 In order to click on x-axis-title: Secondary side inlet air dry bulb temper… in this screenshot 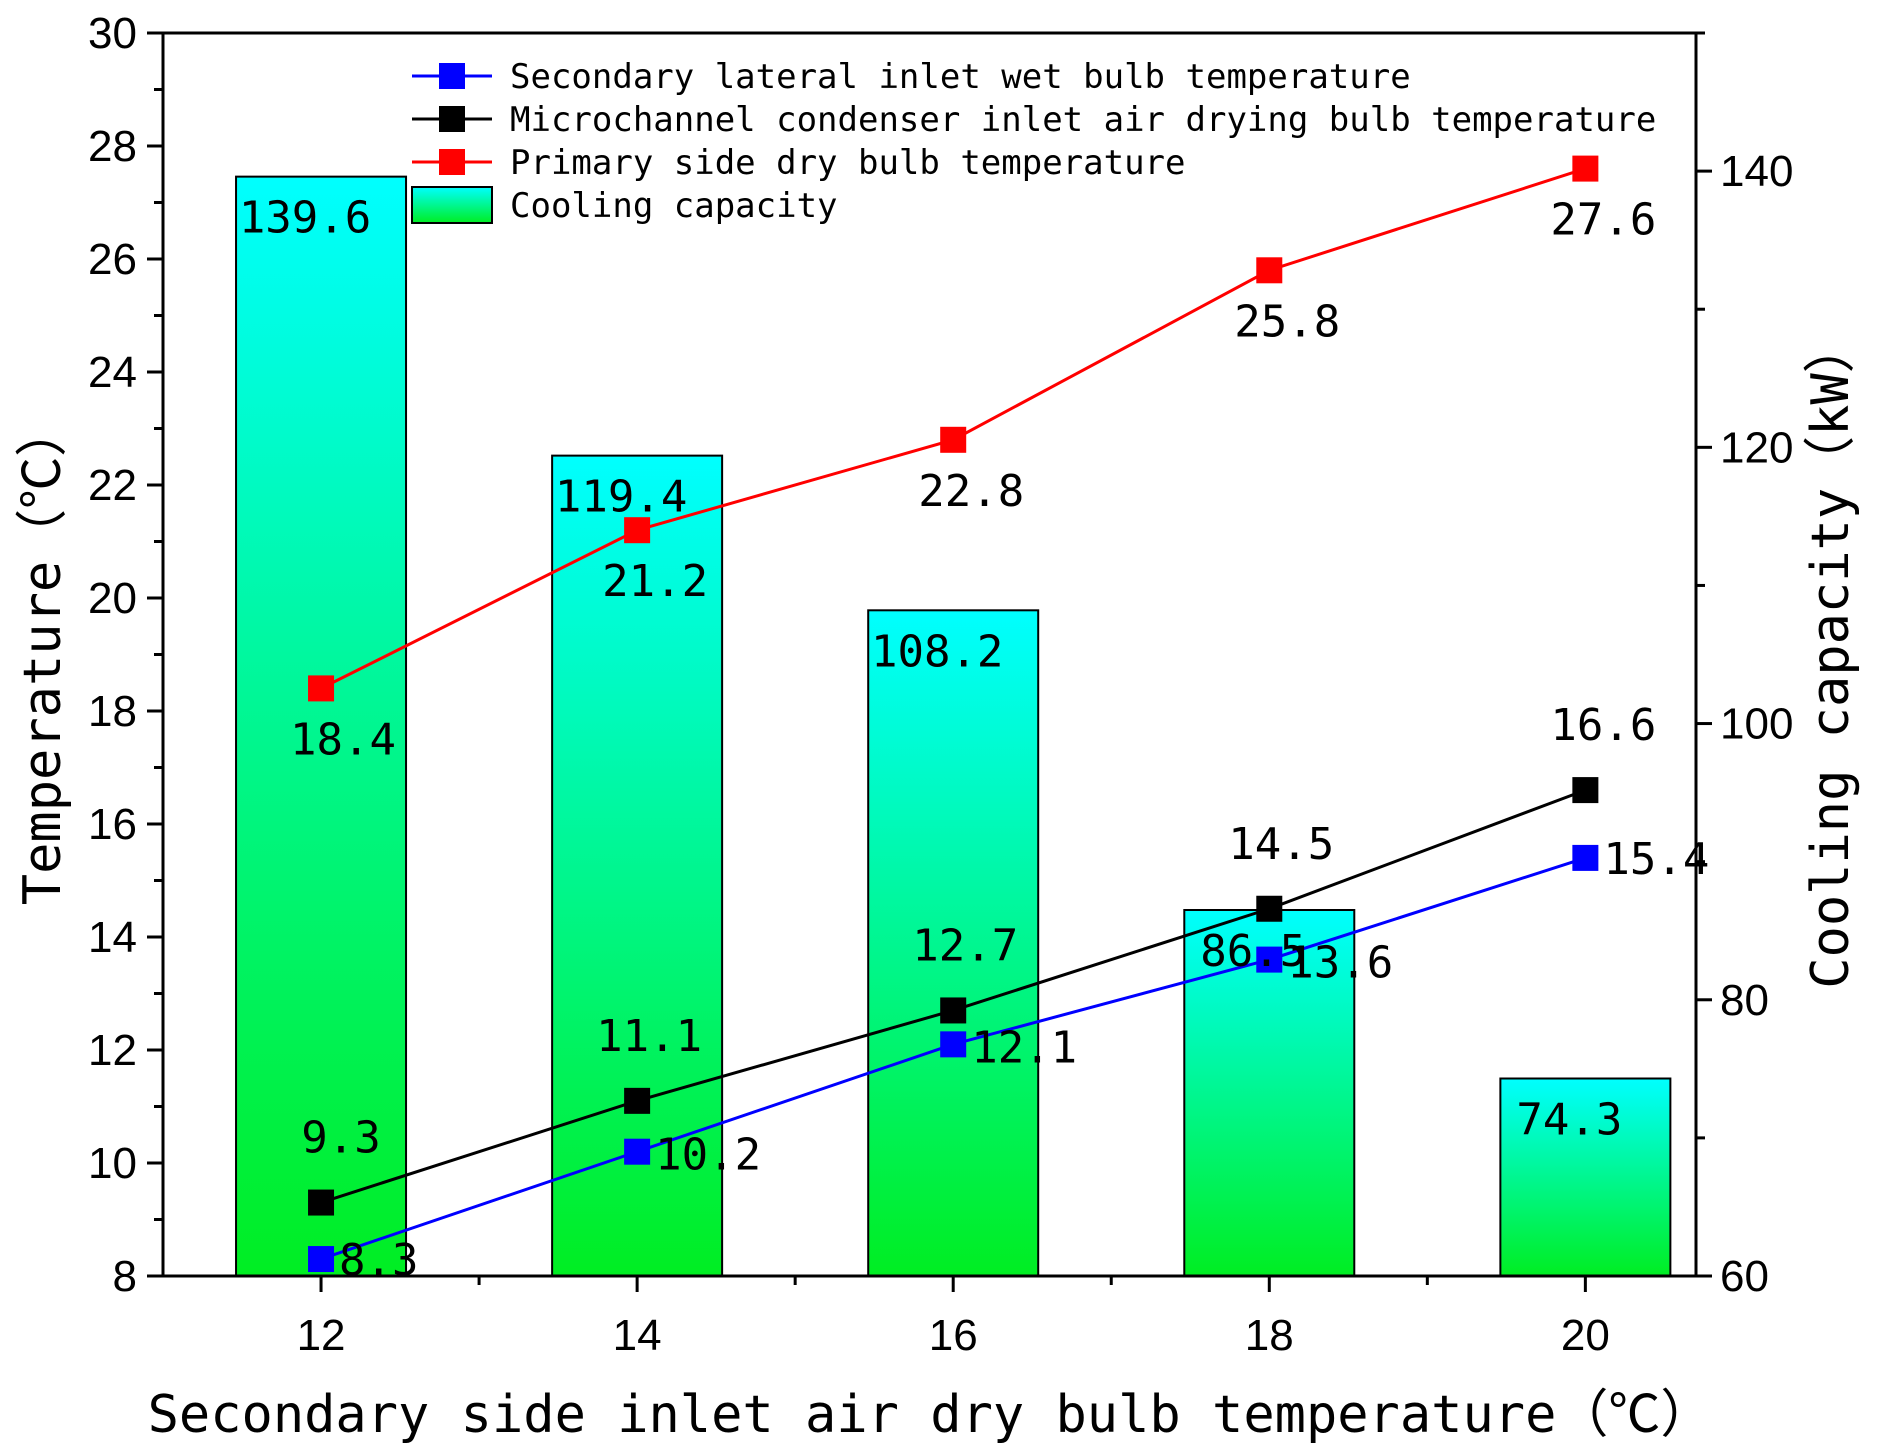, I will do `click(930, 1415)`.